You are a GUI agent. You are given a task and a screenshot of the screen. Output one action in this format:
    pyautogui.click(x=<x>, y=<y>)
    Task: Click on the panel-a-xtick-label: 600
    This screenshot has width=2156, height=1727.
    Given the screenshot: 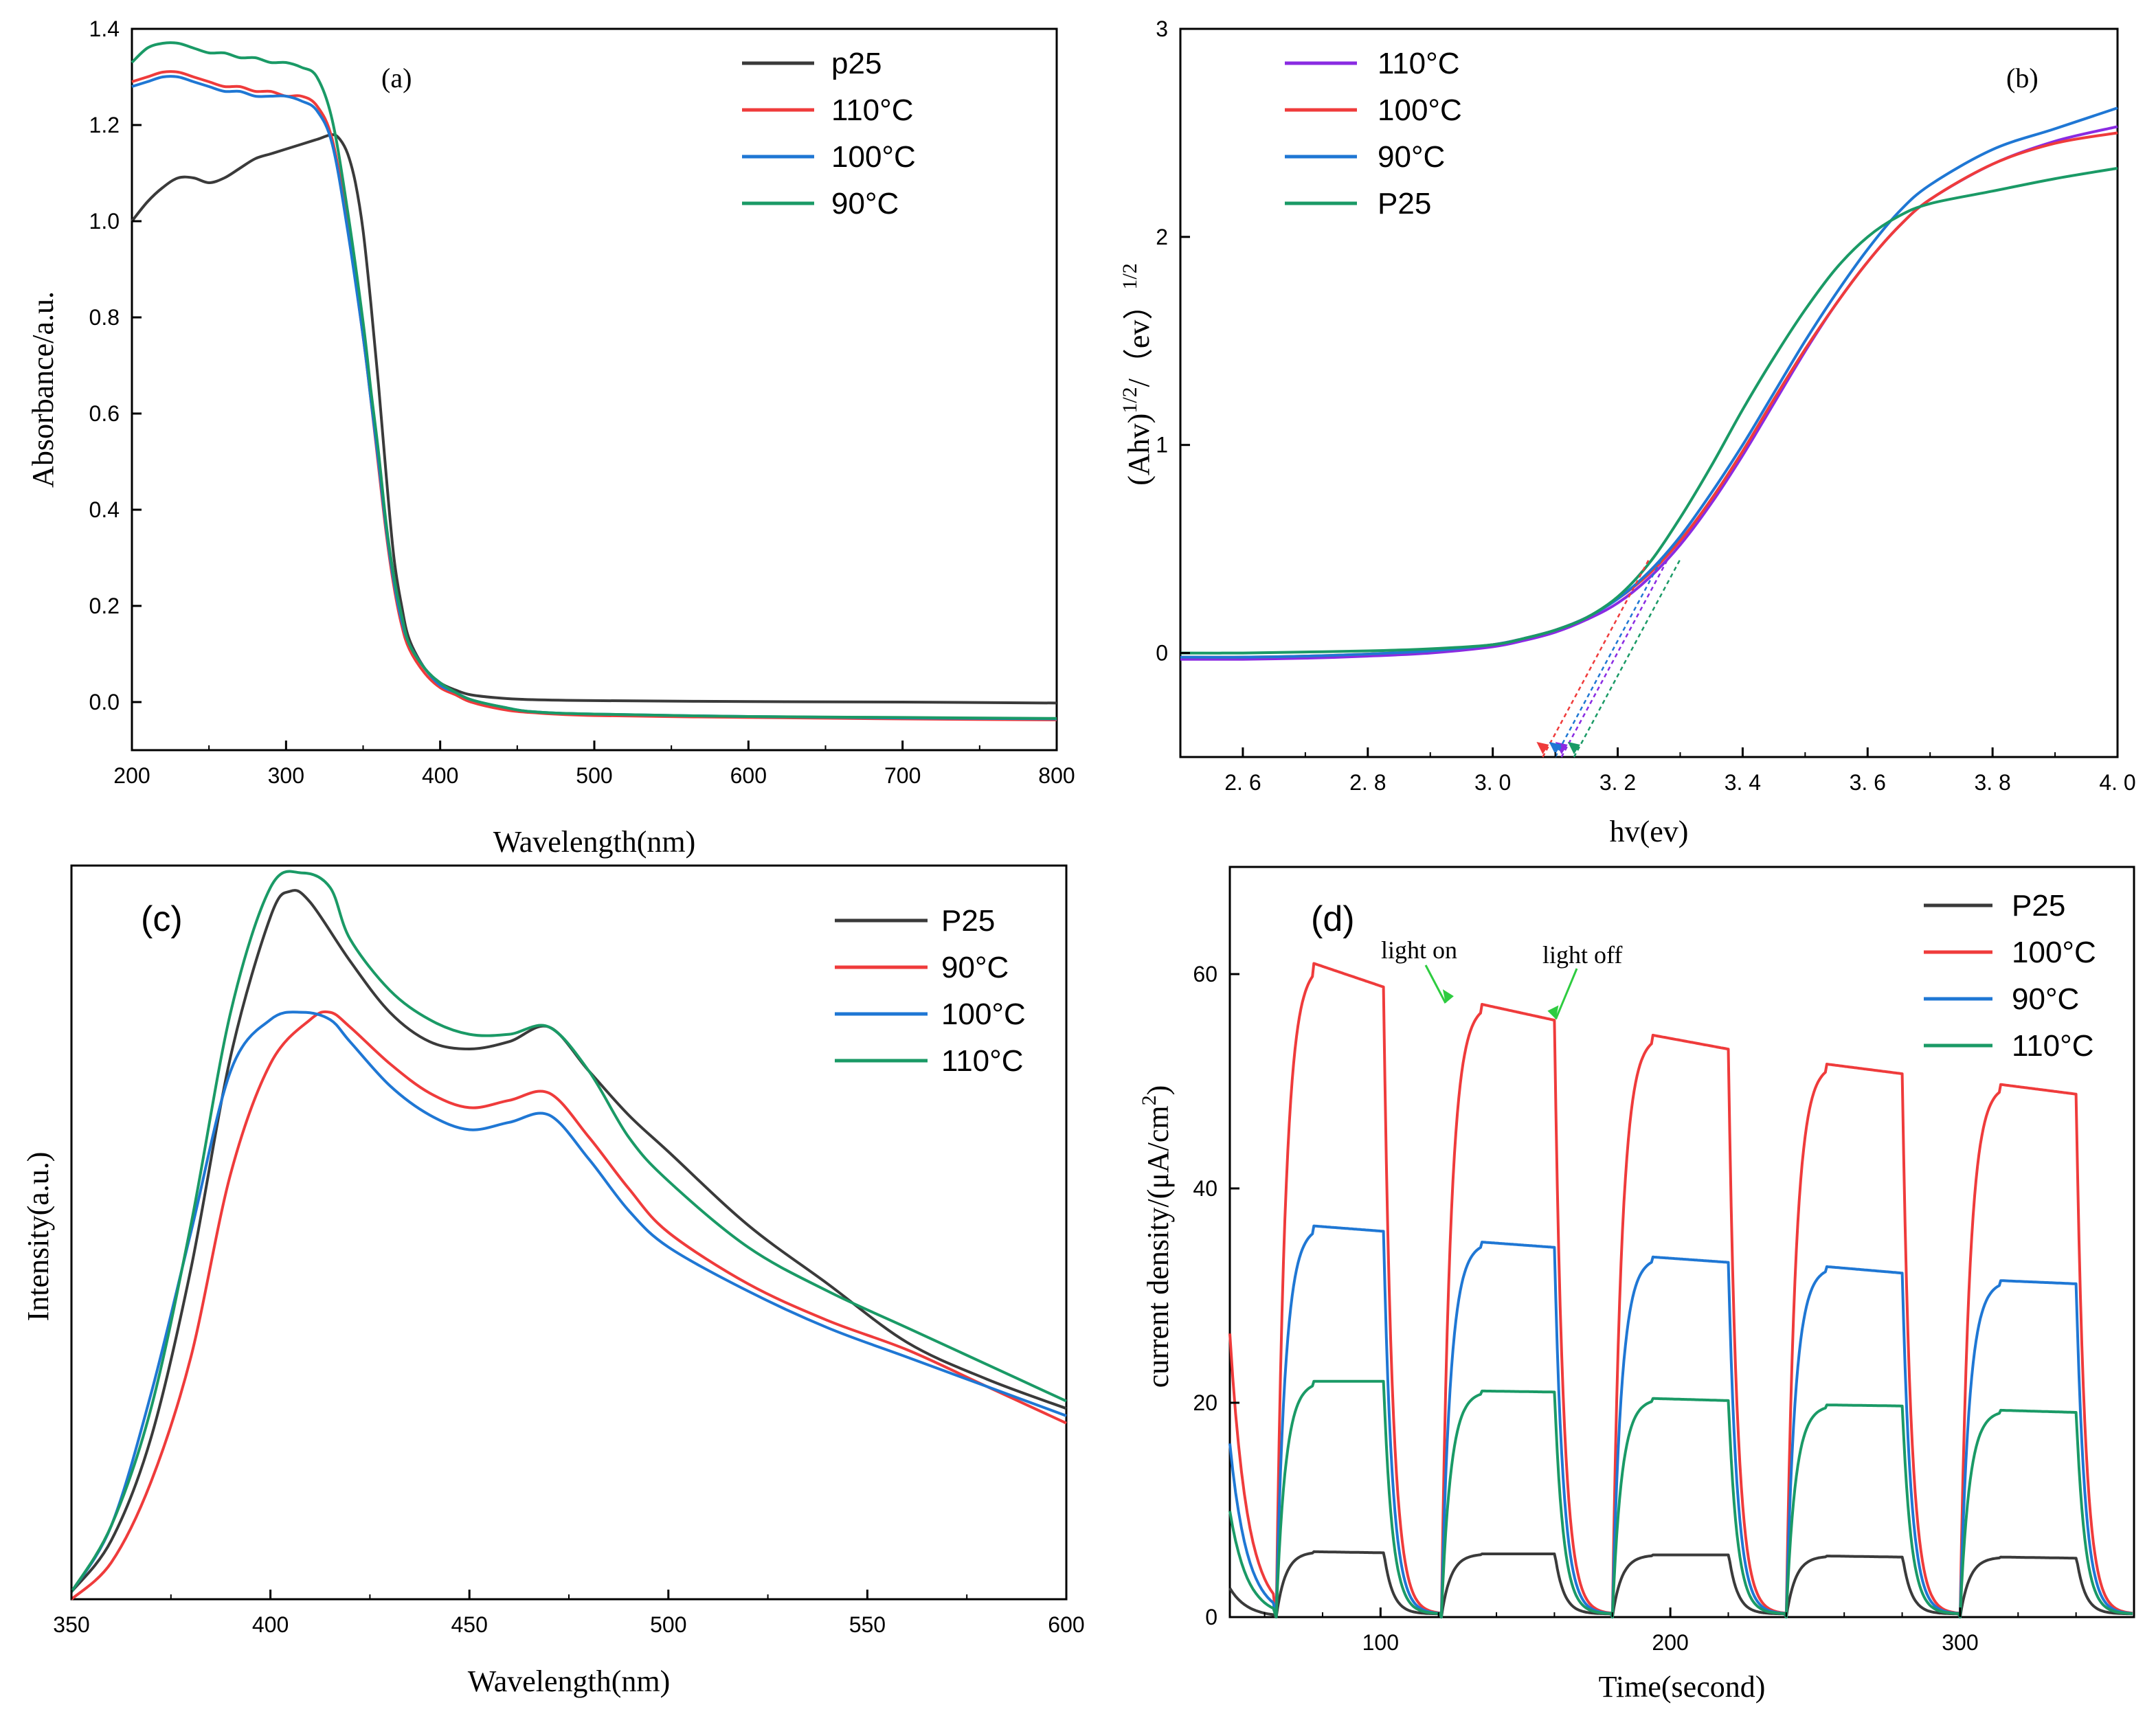 What is the action you would take?
    pyautogui.click(x=748, y=775)
    